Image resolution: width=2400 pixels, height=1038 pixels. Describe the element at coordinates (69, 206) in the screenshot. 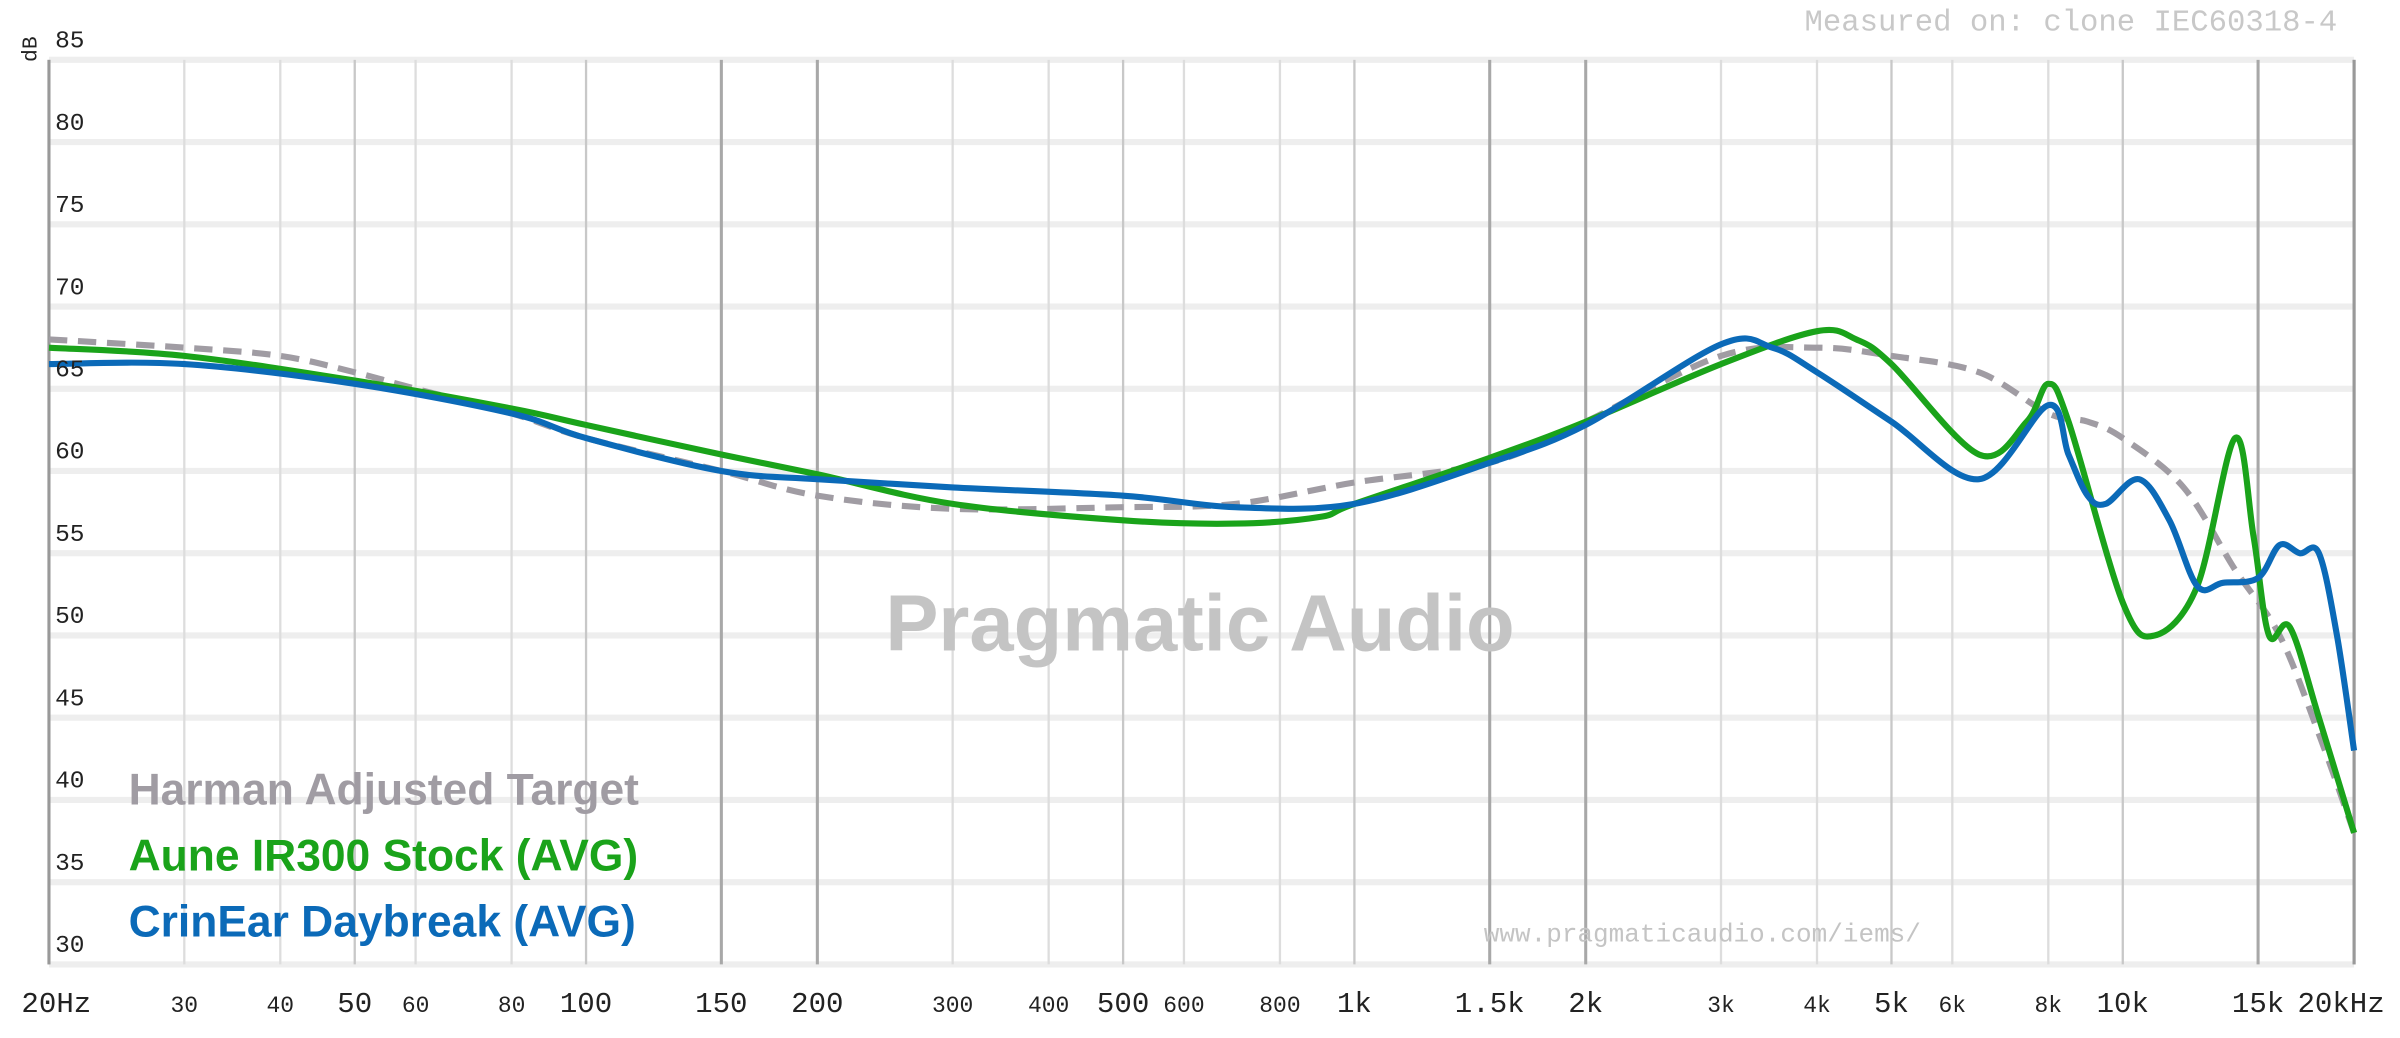

I see `y-tick-label: 75` at that location.